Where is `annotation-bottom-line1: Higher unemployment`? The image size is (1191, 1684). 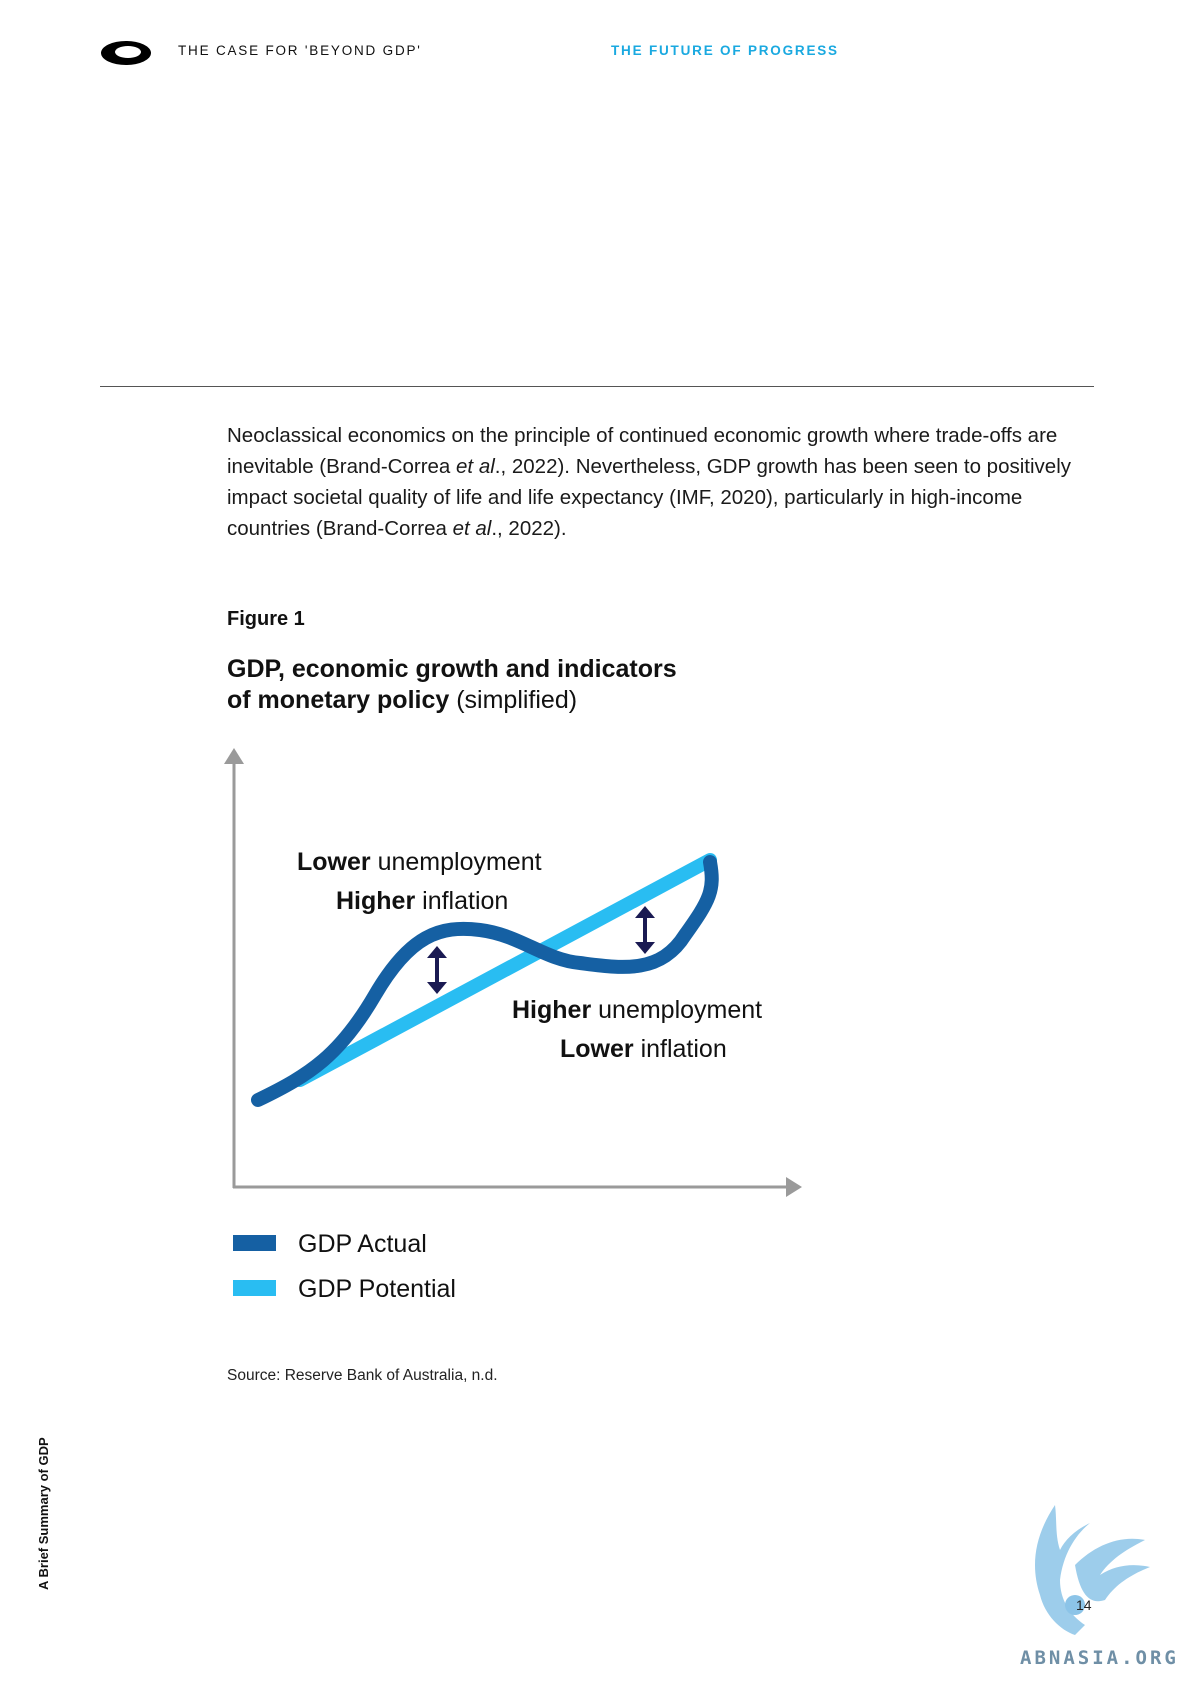 annotation-bottom-line1: Higher unemployment is located at coordinates (637, 1010).